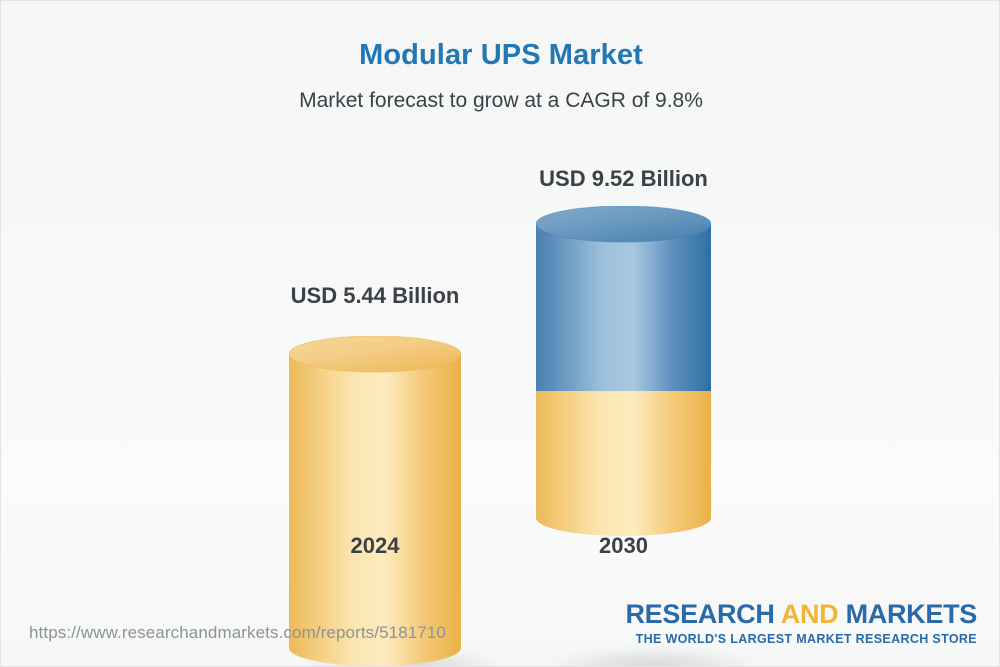 This screenshot has height=667, width=1000. I want to click on bar-value-label-2030: USD 9.52 Billion, so click(623, 178).